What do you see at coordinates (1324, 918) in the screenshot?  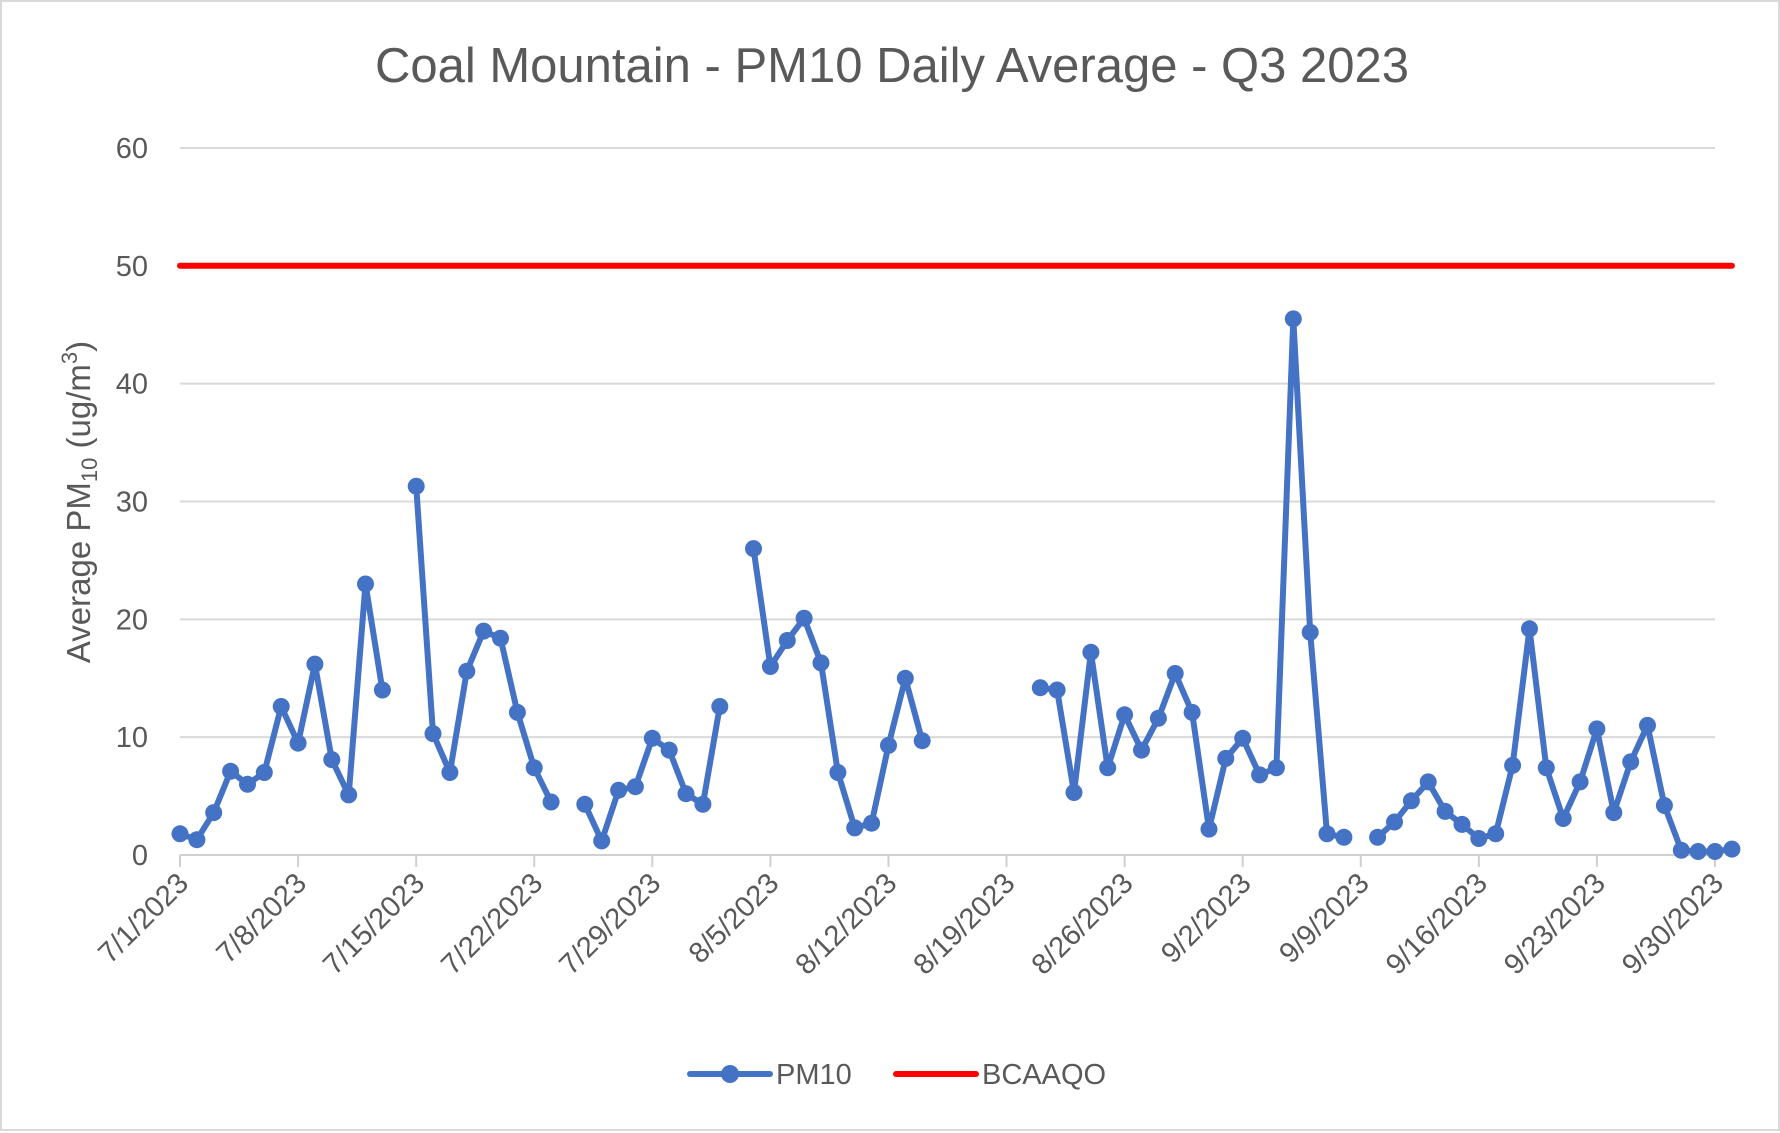 I see `x-tick-label: 9/9/2023` at bounding box center [1324, 918].